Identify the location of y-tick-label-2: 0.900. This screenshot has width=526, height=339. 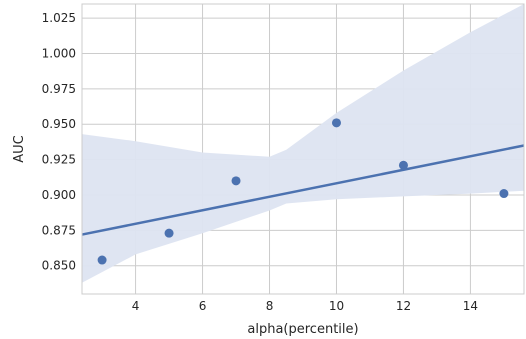
(59, 195).